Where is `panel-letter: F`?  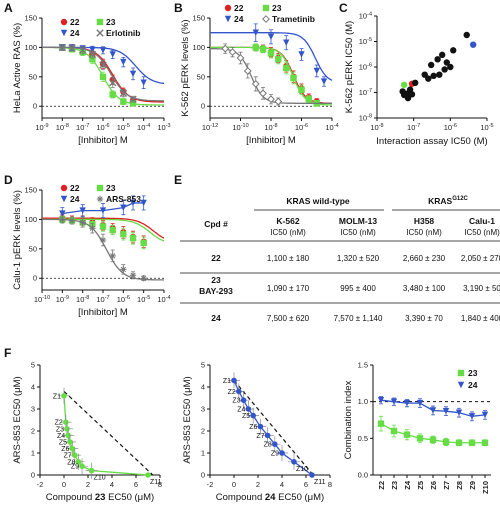
panel-letter: F is located at coordinates (7, 353).